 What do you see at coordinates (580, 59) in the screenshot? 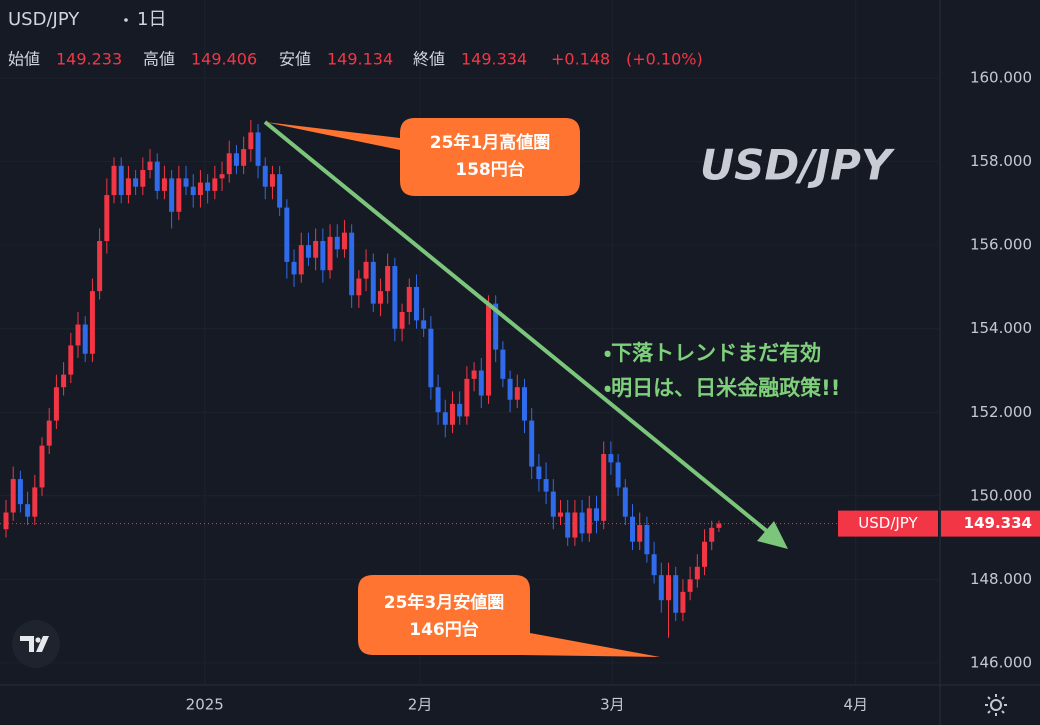
I see `change: +0.148` at bounding box center [580, 59].